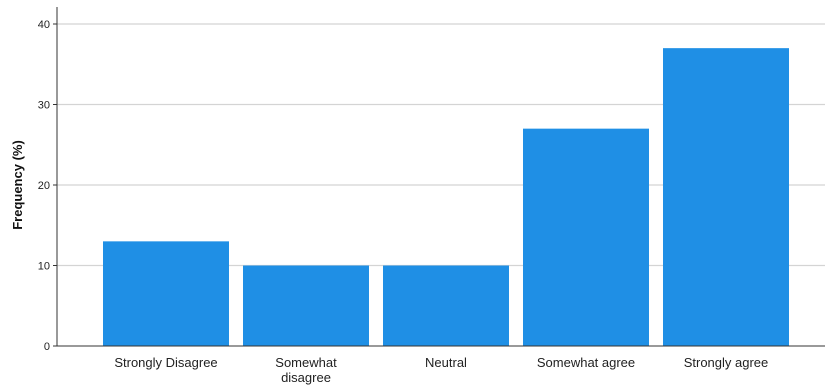 This screenshot has height=385, width=825. I want to click on x-category-label: Neutral, so click(446, 362).